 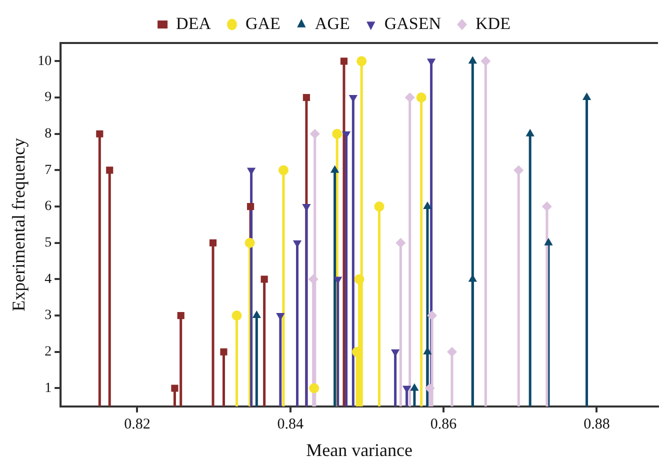 I want to click on y-tick-label: 1, so click(x=48, y=388).